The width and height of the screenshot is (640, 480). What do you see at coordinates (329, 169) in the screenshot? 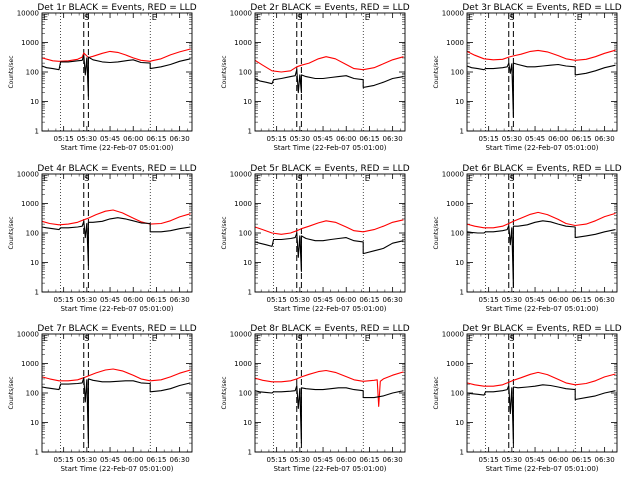
I see `chart-title: Det 5r BLACK = Events, RED = LLD` at bounding box center [329, 169].